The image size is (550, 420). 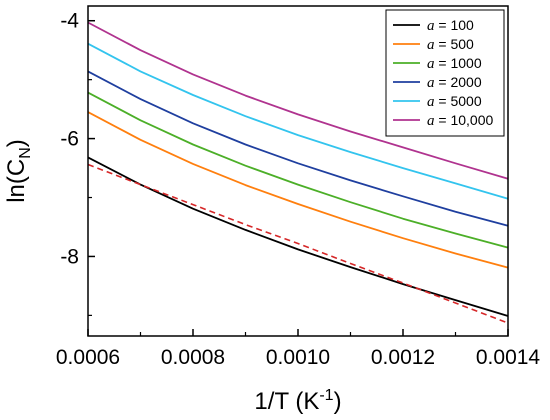 I want to click on x-tick-label: 0.0014, so click(x=508, y=357).